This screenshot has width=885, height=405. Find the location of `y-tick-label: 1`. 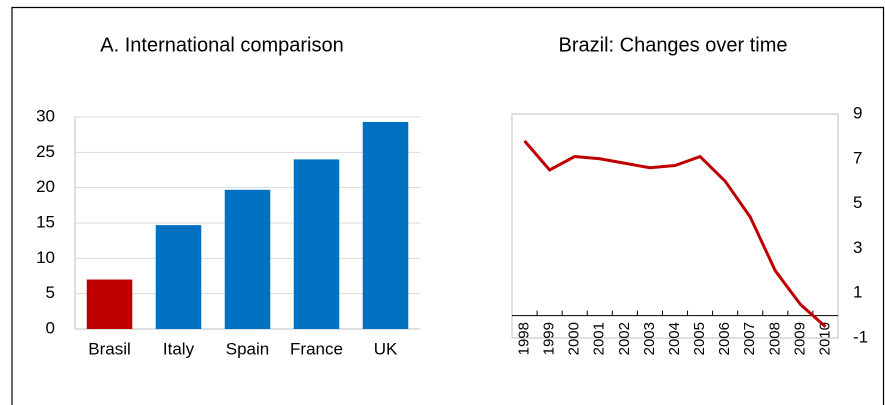

y-tick-label: 1 is located at coordinates (857, 292).